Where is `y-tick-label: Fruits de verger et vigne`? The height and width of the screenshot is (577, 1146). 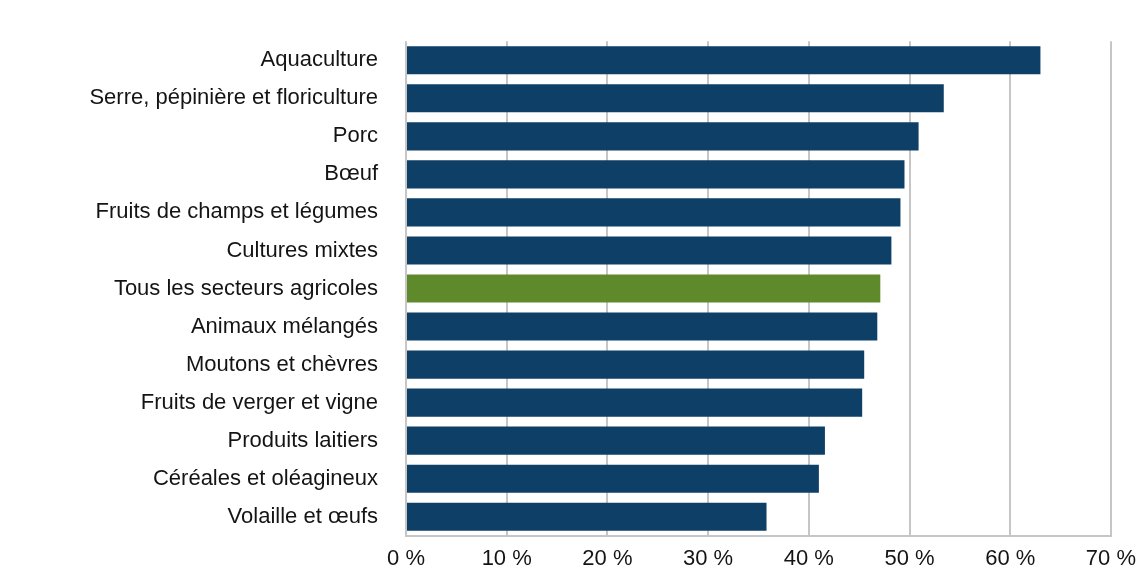
y-tick-label: Fruits de verger et vigne is located at coordinates (259, 401).